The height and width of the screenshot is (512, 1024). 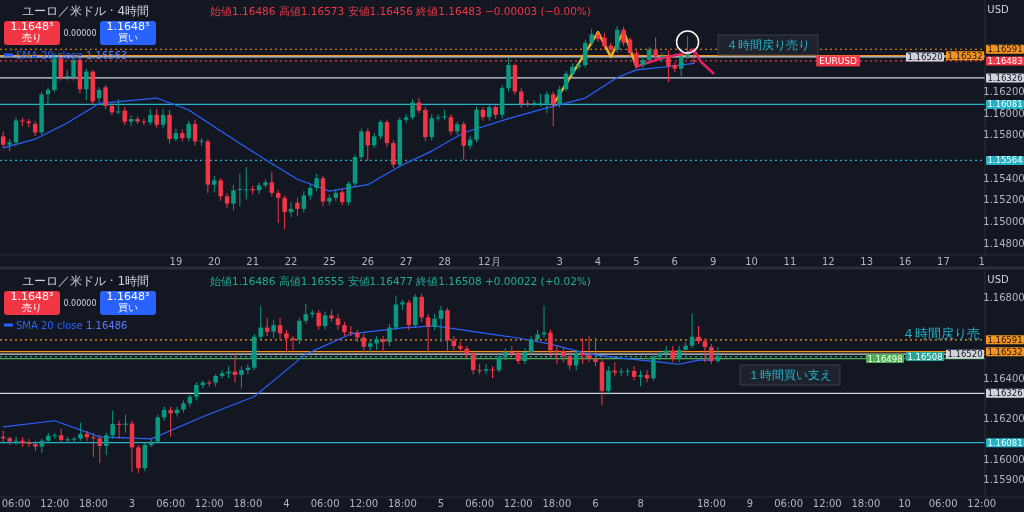 I want to click on x-tick-label: 27, so click(x=406, y=261).